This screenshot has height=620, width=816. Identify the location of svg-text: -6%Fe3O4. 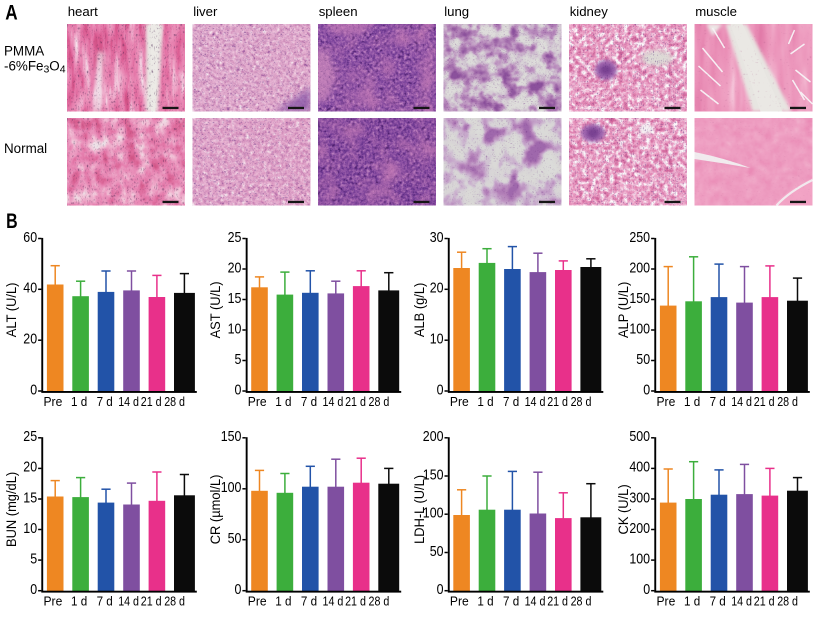
(35, 67).